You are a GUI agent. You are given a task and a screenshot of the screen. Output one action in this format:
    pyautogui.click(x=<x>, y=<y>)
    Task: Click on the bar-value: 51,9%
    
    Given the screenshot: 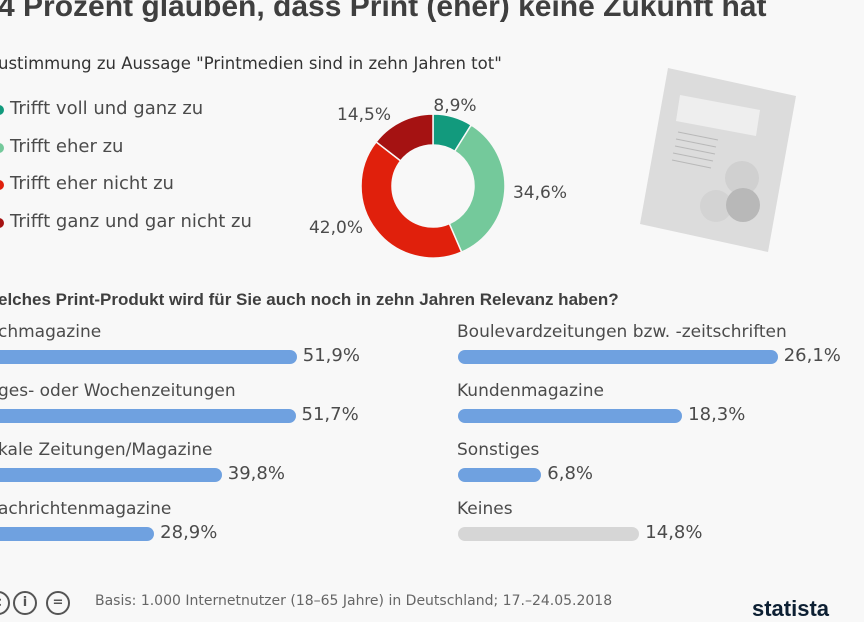 What is the action you would take?
    pyautogui.click(x=331, y=355)
    